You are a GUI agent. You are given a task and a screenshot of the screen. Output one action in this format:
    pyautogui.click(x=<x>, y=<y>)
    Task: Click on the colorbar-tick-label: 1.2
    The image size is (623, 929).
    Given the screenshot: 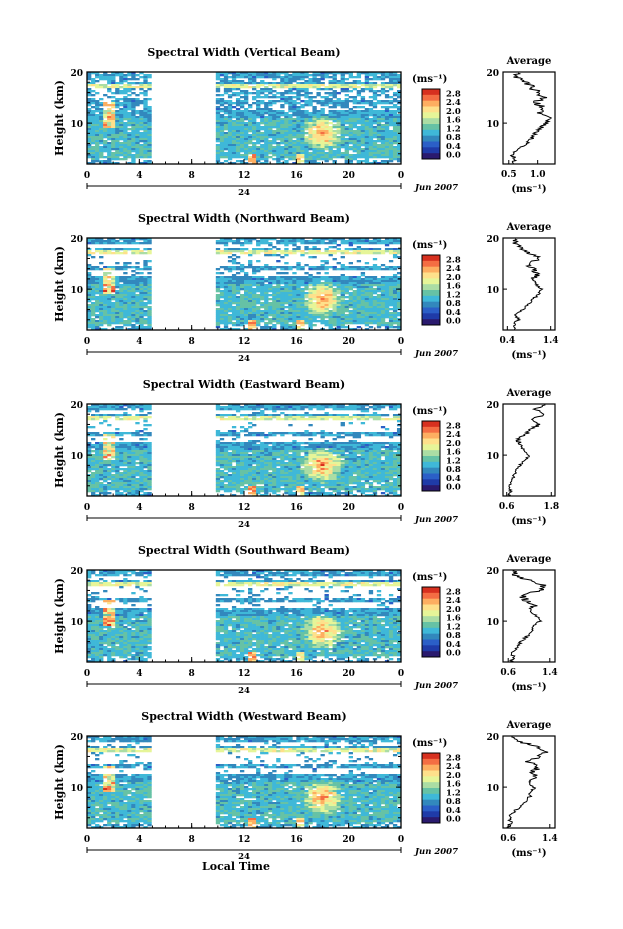 What is the action you would take?
    pyautogui.click(x=453, y=129)
    